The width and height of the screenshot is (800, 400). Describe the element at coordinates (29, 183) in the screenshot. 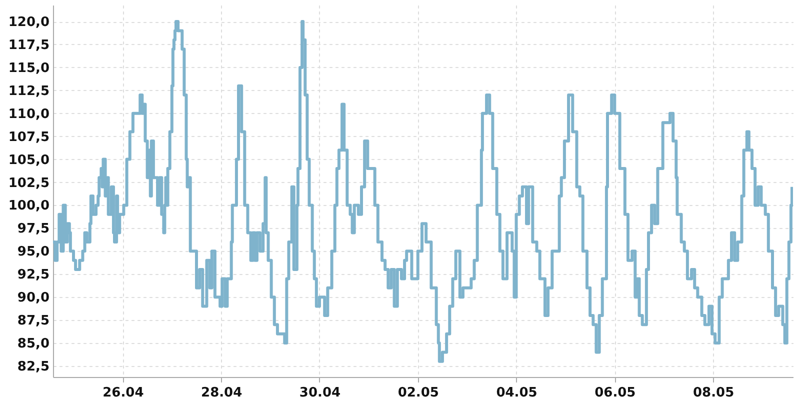

I see `y-tick-label: 102,5` at that location.